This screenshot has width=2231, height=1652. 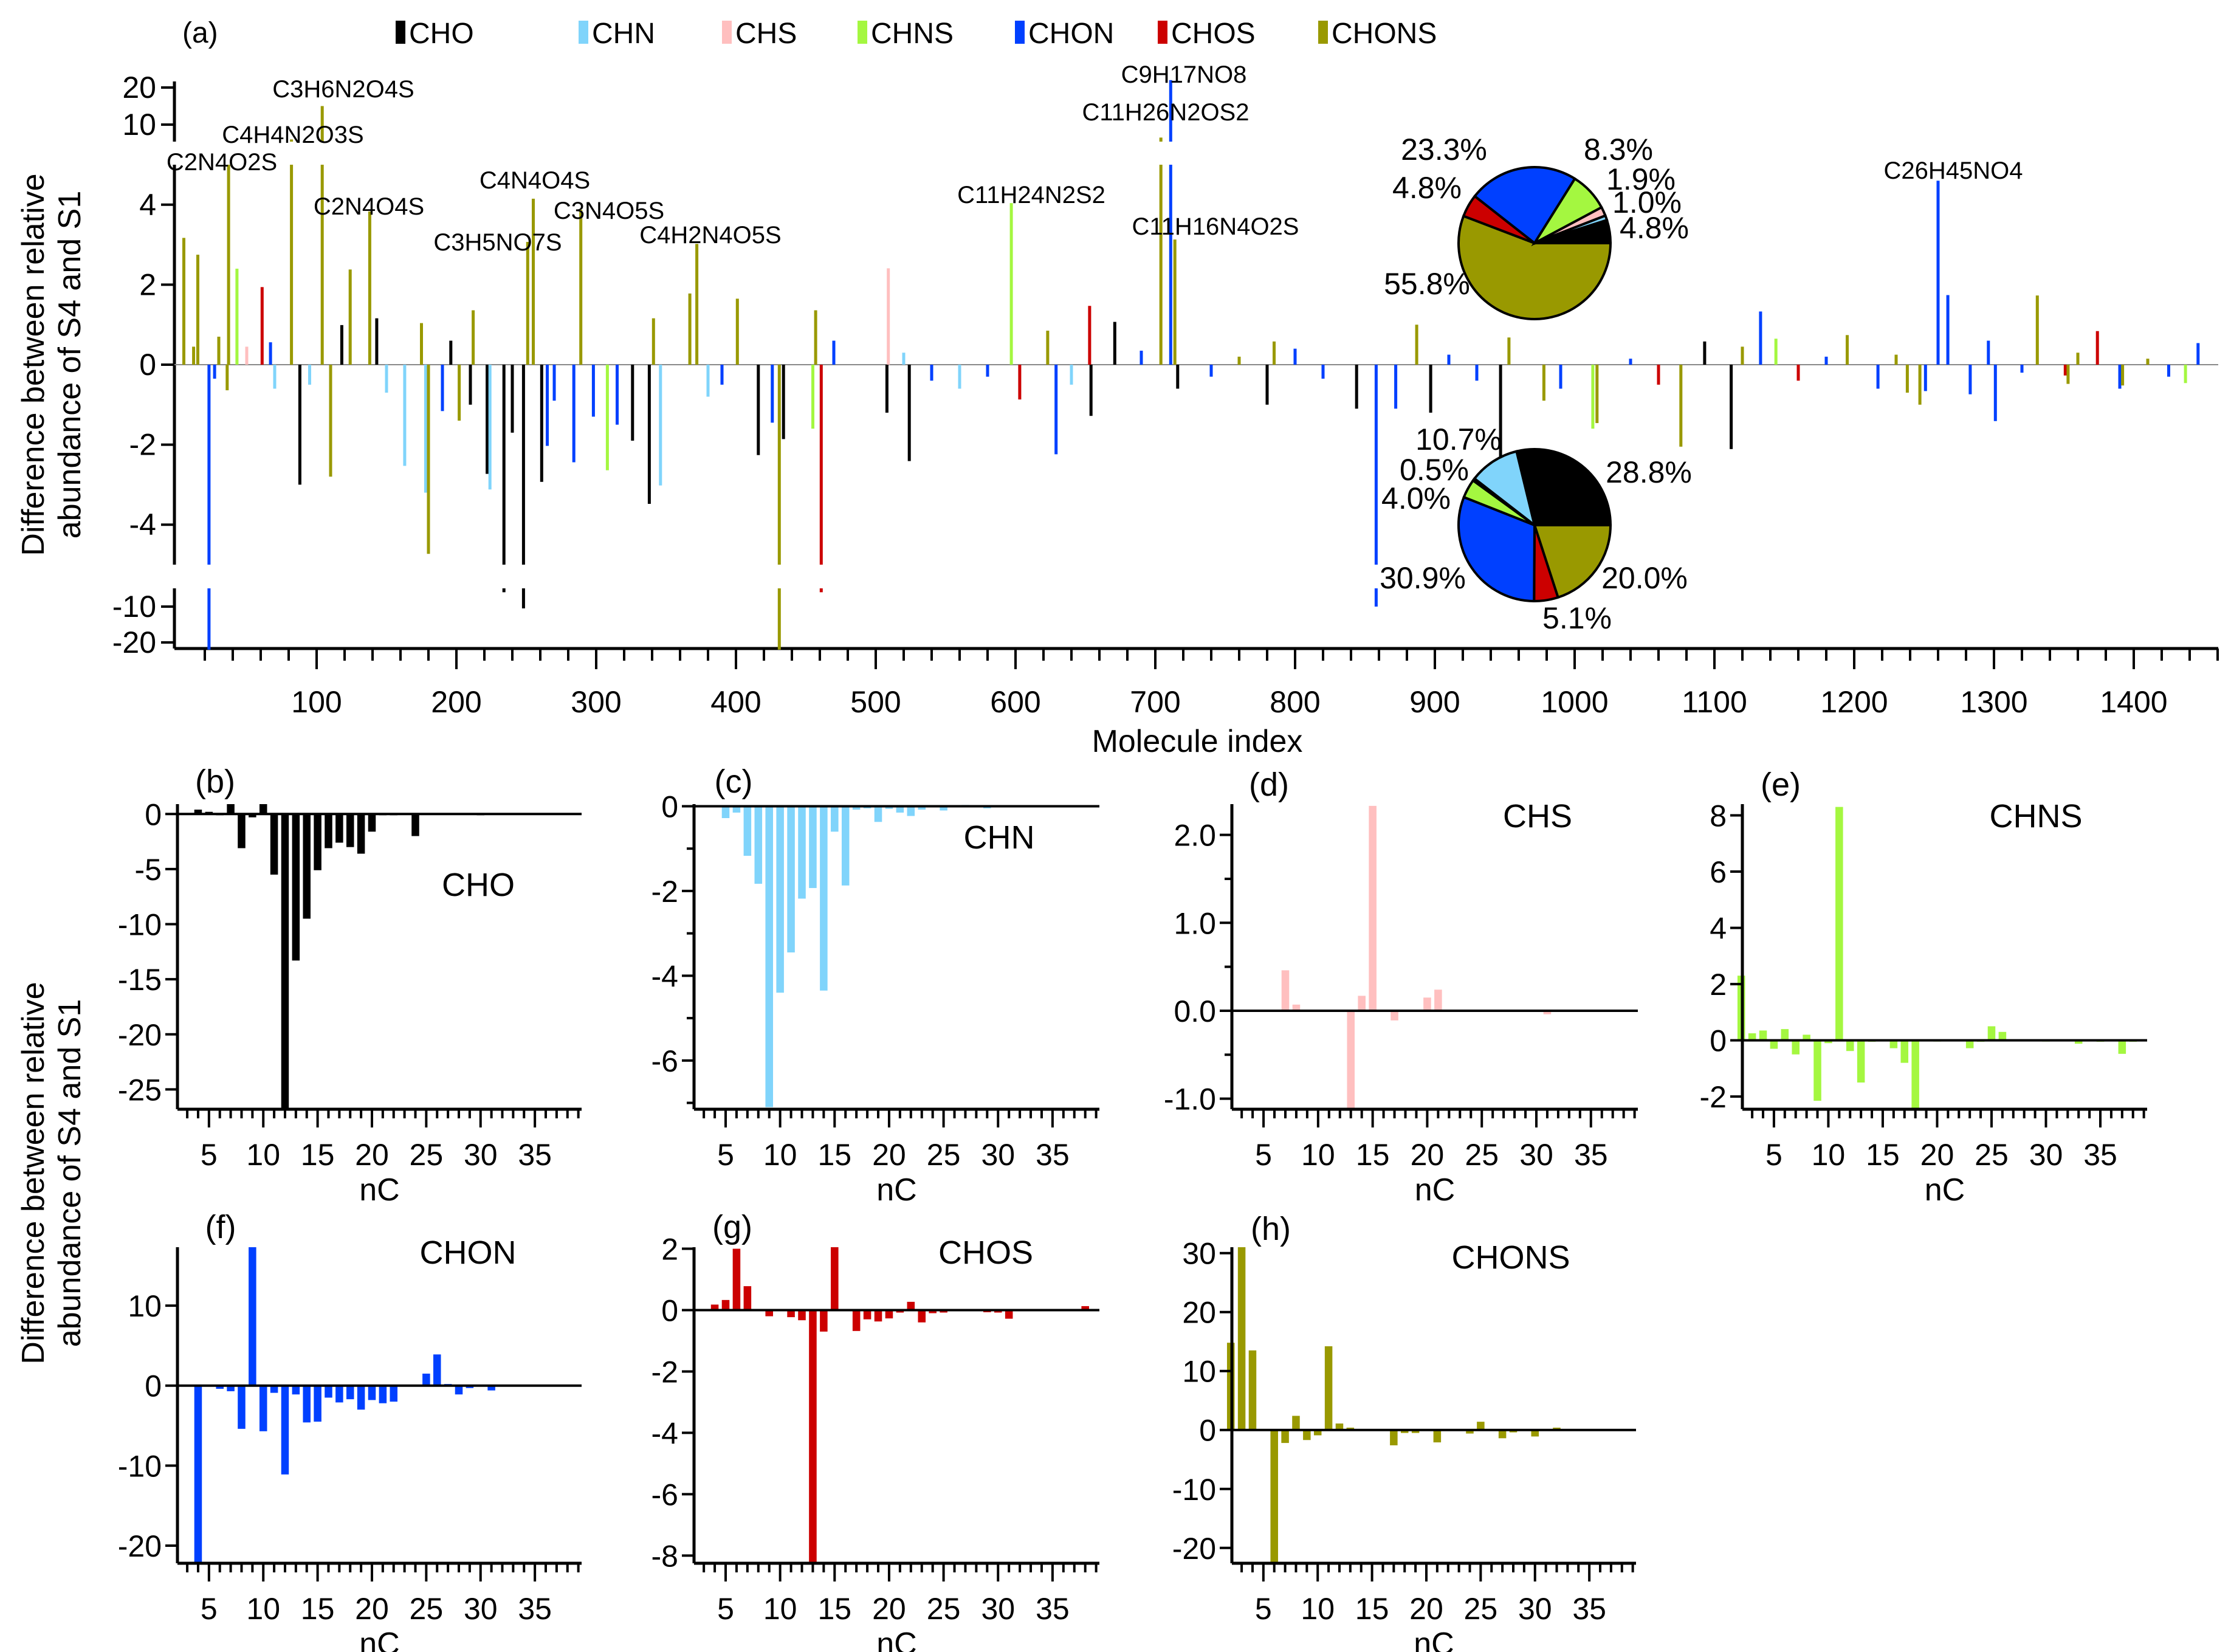 What do you see at coordinates (1923, 987) in the screenshot?
I see `panel-e-chns: -2 0 2 4 6 8 5 10 15 20 25 30 35 nC CHNS (e)` at bounding box center [1923, 987].